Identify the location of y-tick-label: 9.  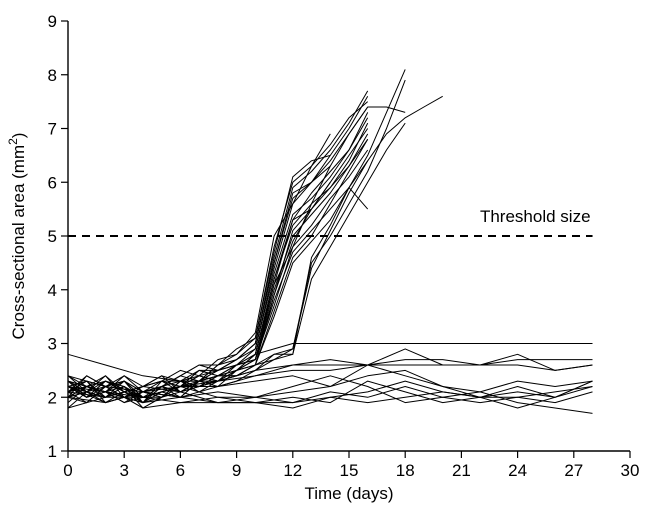
(52, 21).